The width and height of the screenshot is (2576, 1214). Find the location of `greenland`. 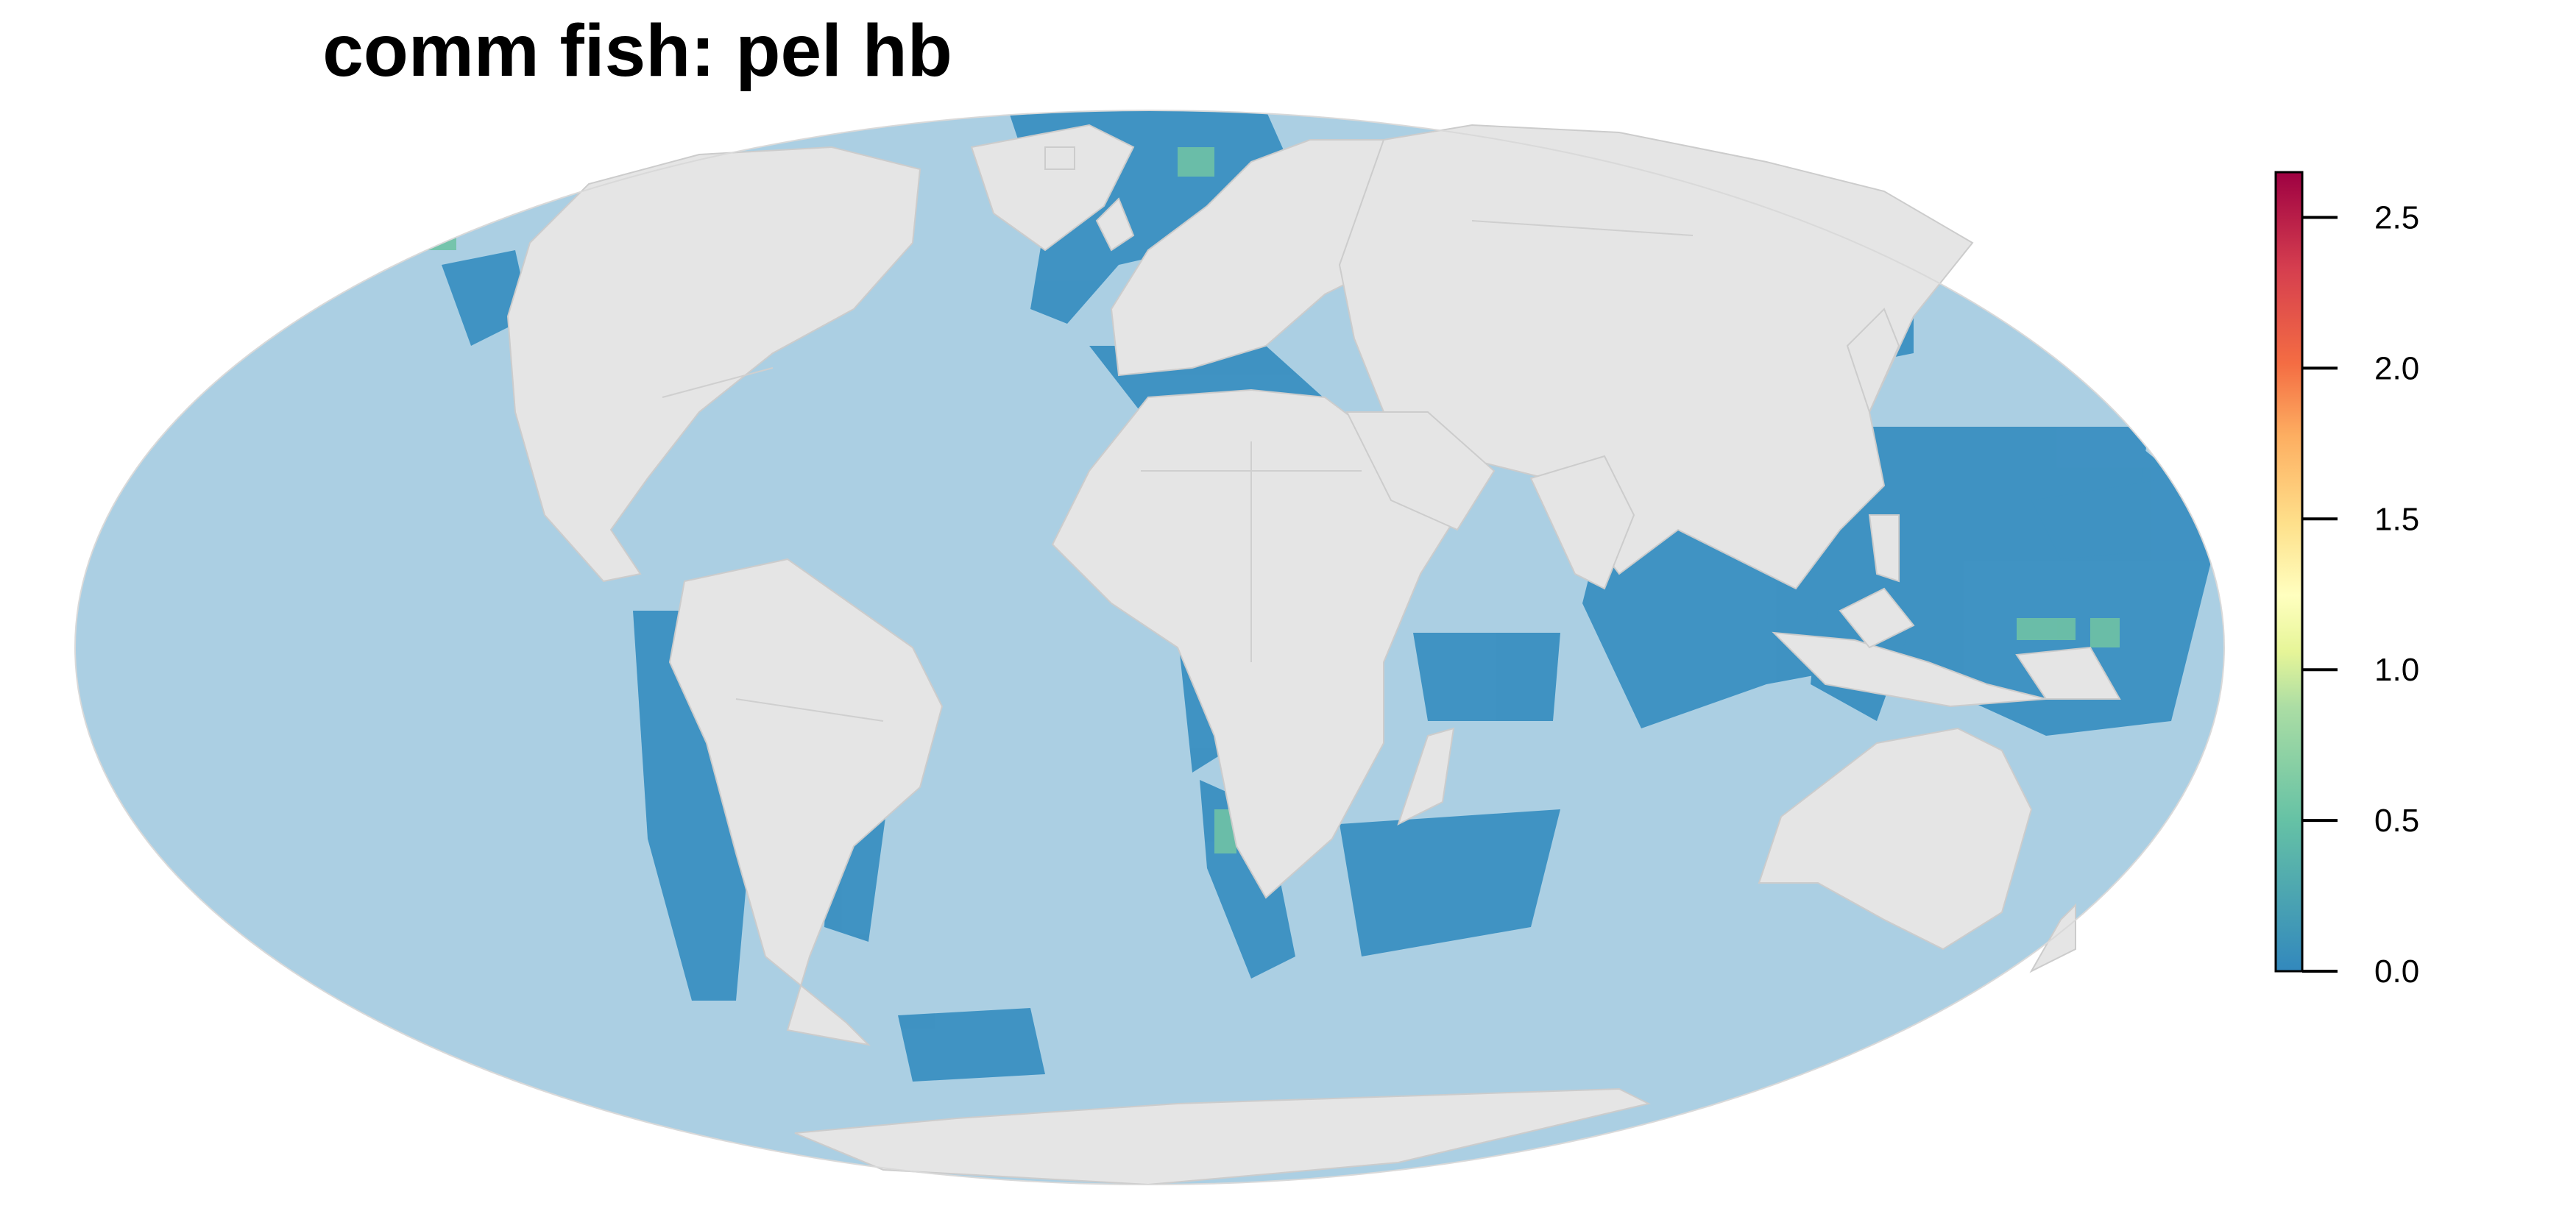

greenland is located at coordinates (1052, 188).